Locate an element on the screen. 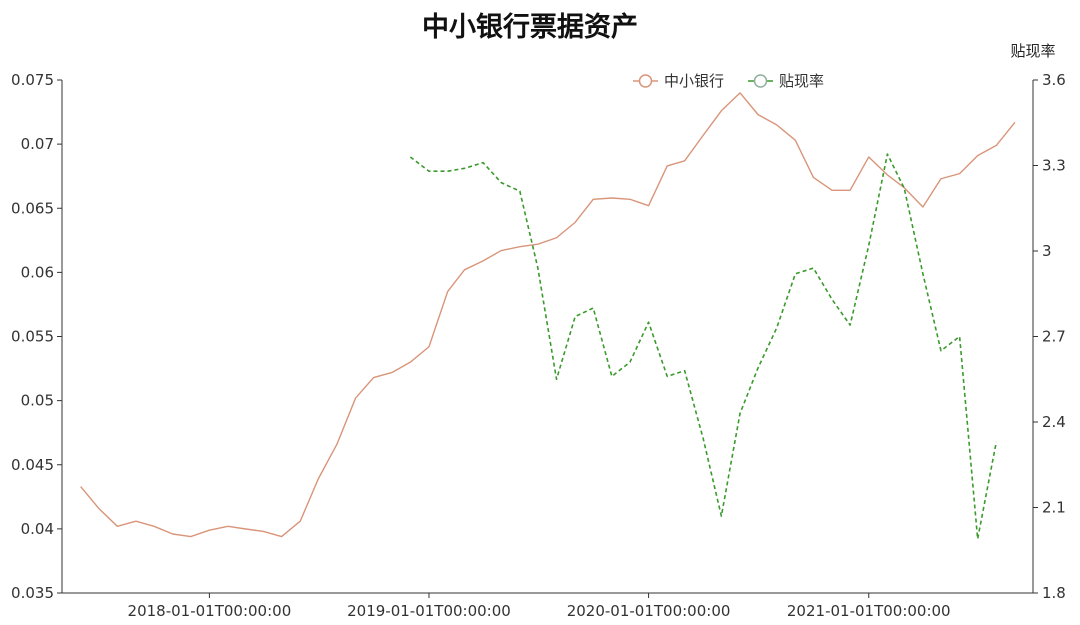 This screenshot has width=1080, height=625. y-right-tick-label: 2.1 is located at coordinates (1054, 508).